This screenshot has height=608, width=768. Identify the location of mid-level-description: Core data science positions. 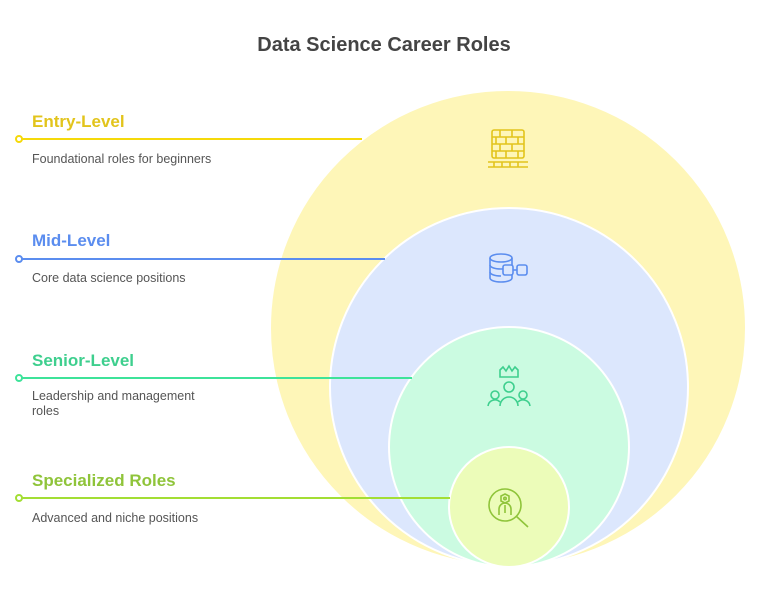
(109, 278).